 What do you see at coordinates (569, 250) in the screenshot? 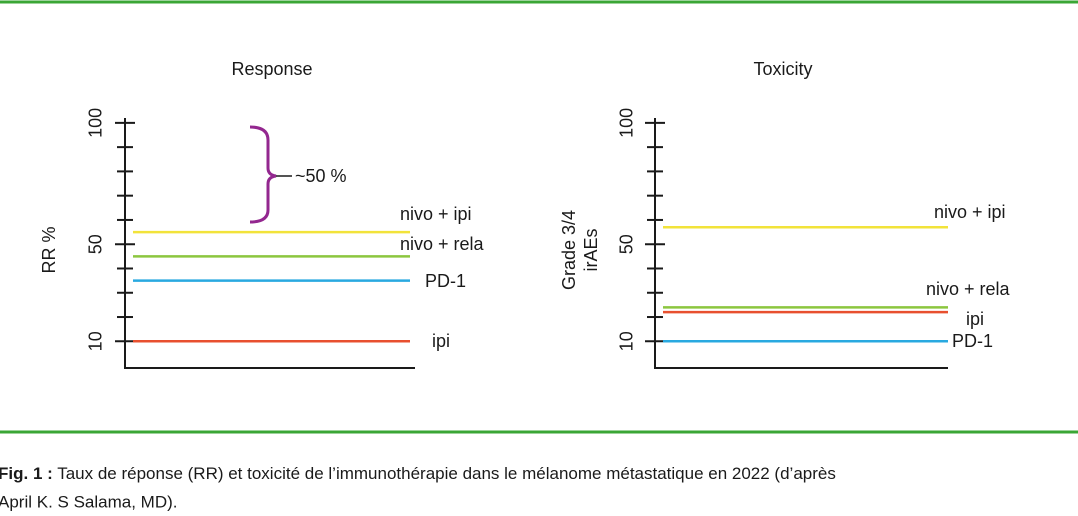
I see `y-axis-label: Grade 3/4` at bounding box center [569, 250].